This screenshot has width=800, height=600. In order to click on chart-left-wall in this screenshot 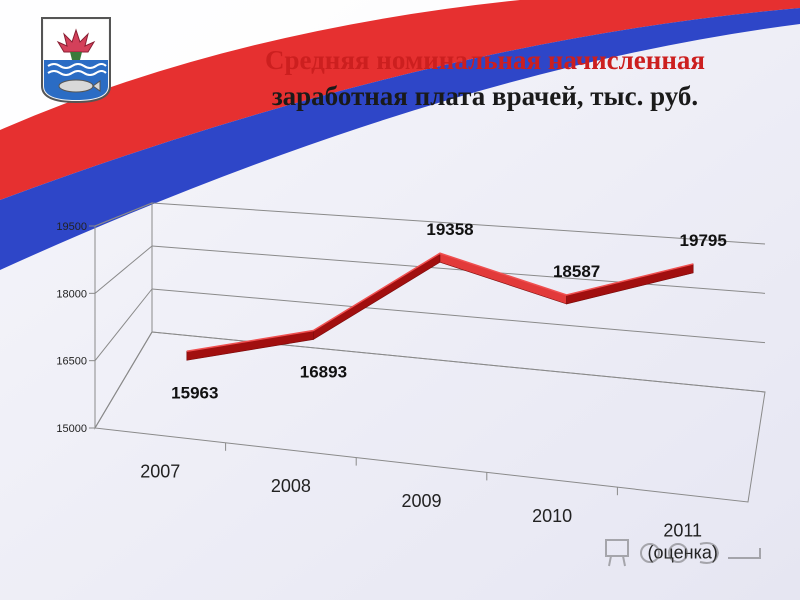, I will do `click(123, 316)`.